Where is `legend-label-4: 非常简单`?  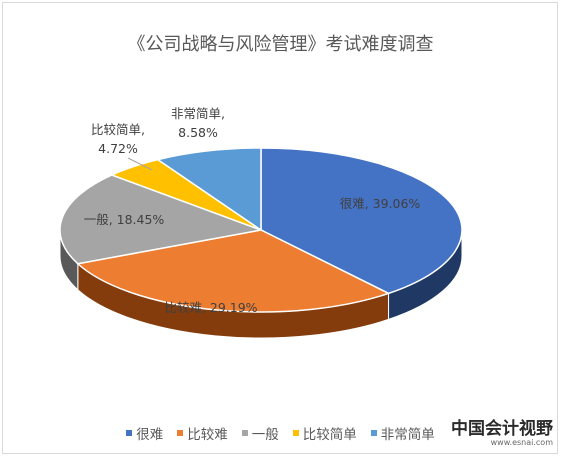
legend-label-4: 非常简单 is located at coordinates (407, 435).